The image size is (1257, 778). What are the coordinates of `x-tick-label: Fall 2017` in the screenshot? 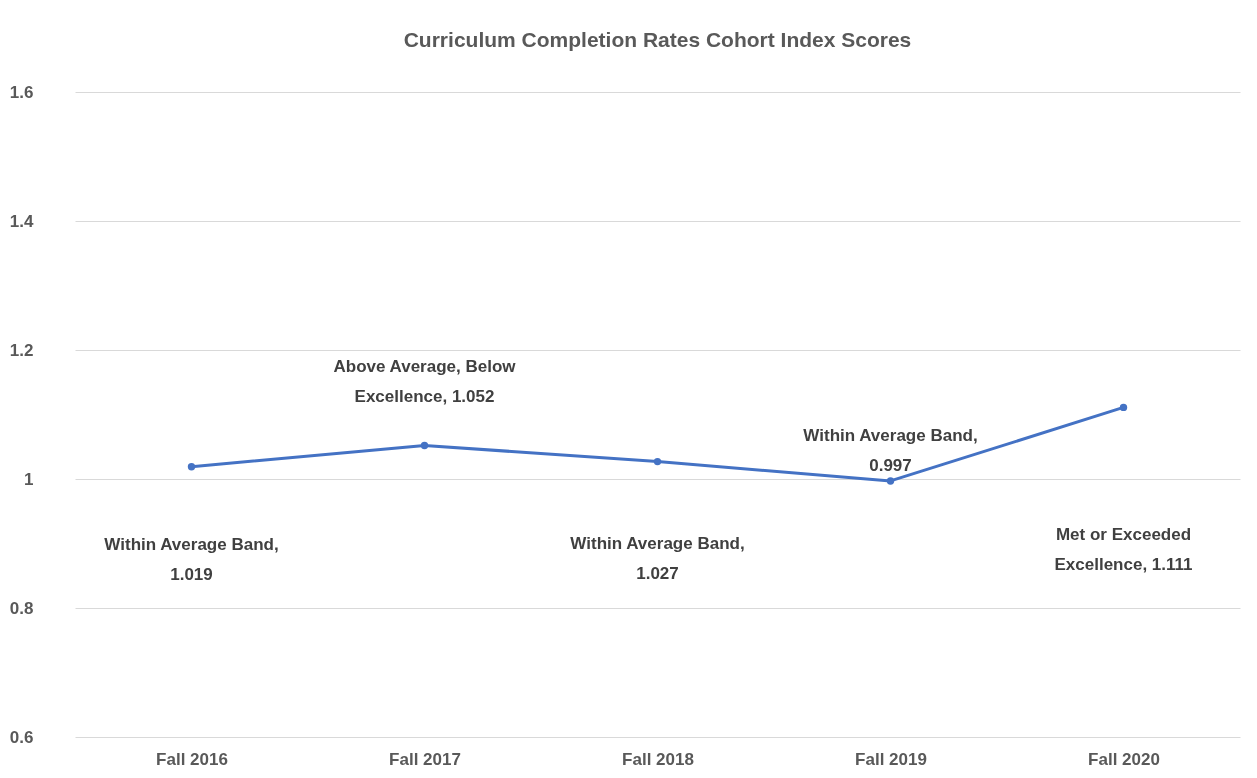 It's located at (425, 759).